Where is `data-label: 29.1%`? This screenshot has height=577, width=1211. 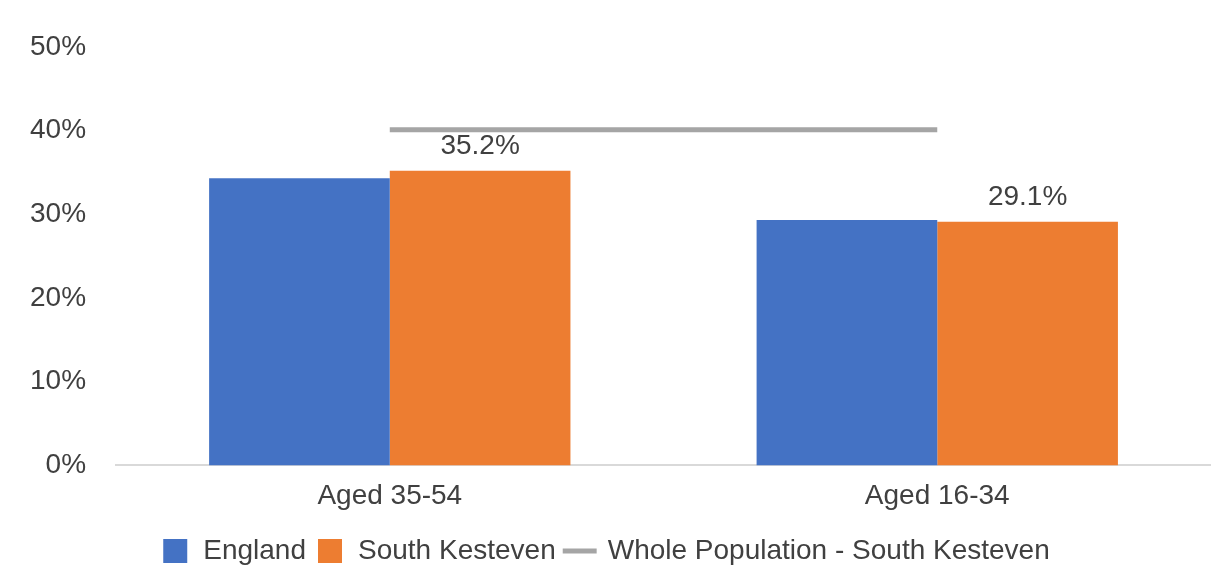 data-label: 29.1% is located at coordinates (1027, 196).